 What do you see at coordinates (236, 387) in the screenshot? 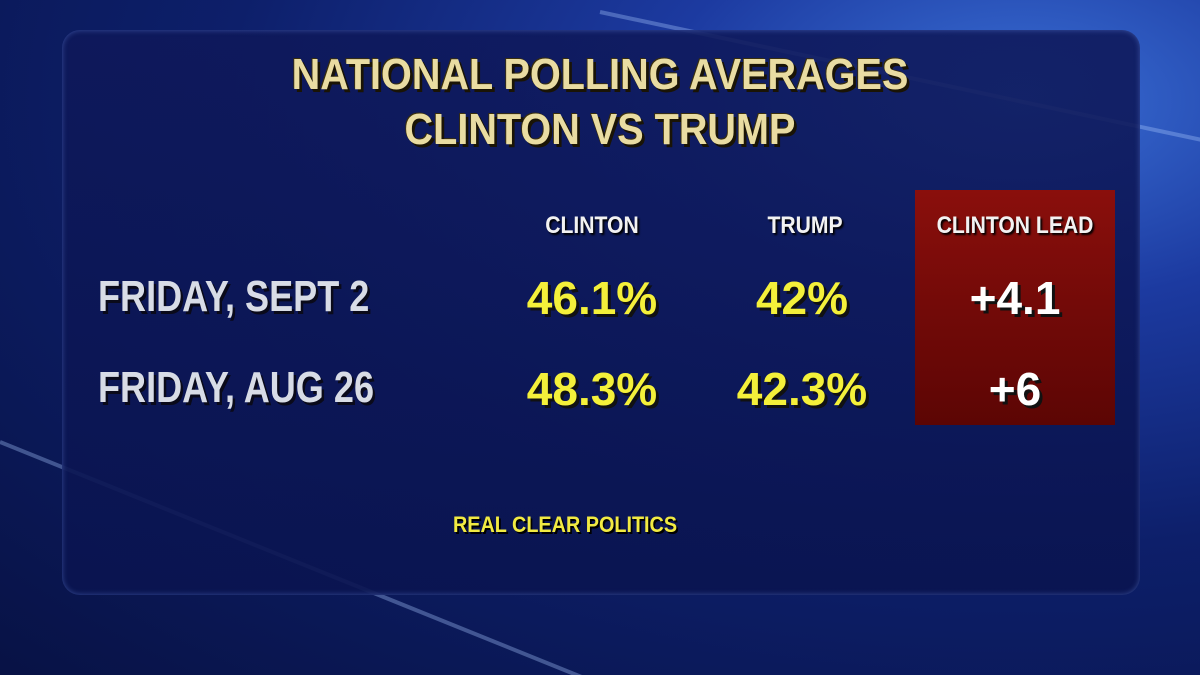
I see `row-label: FRIDAY, AUG 26` at bounding box center [236, 387].